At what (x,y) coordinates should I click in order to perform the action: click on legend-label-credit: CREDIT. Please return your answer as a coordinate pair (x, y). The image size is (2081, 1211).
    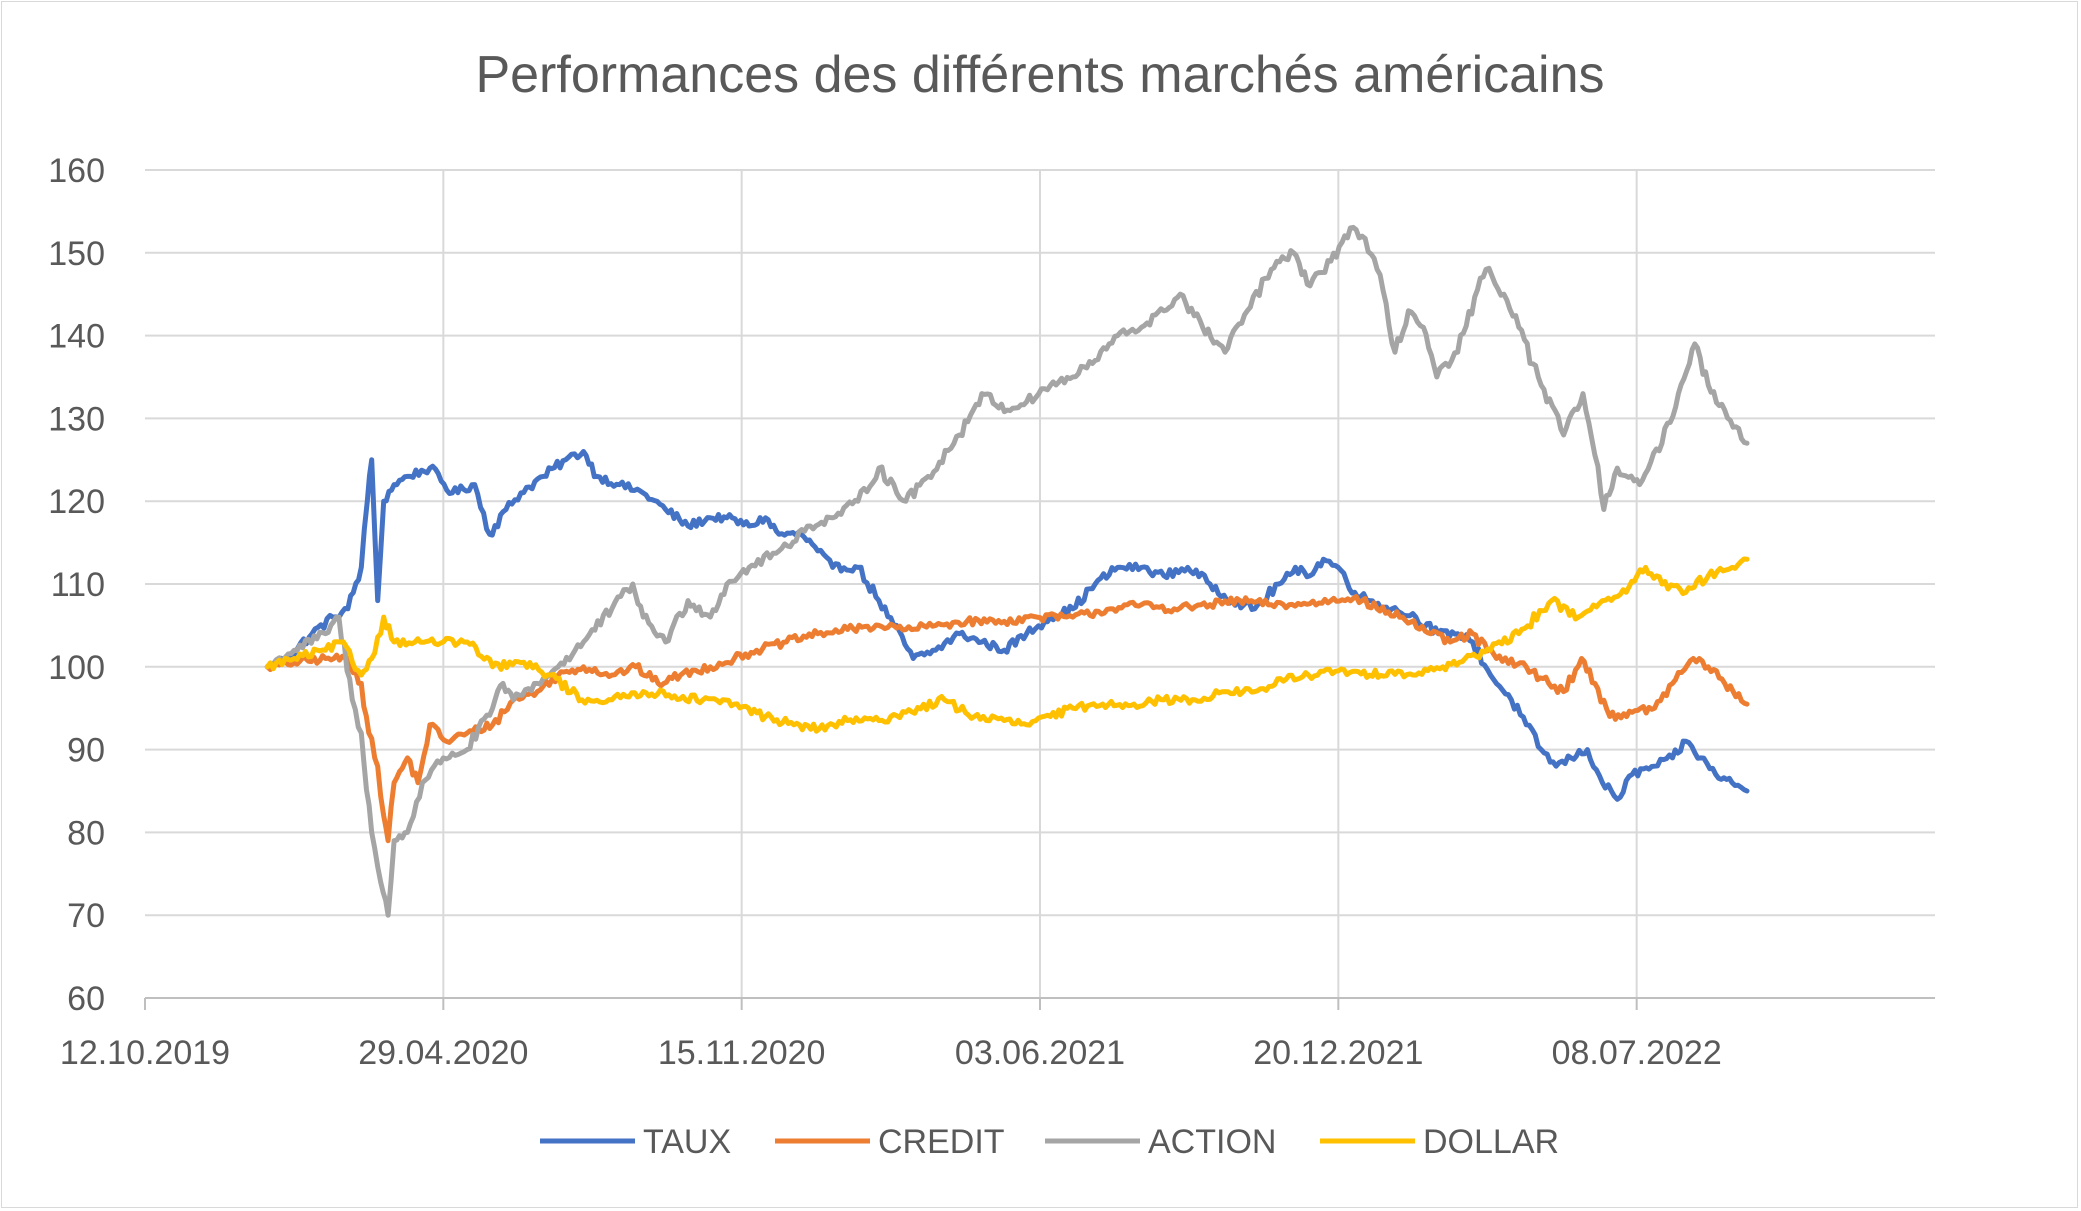
    Looking at the image, I should click on (941, 1142).